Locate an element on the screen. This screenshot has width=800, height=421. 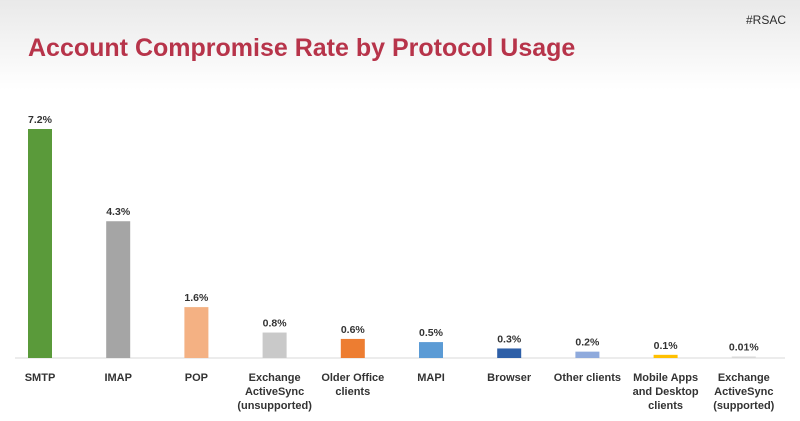
value-label-other-clients: 0.2% is located at coordinates (587, 343).